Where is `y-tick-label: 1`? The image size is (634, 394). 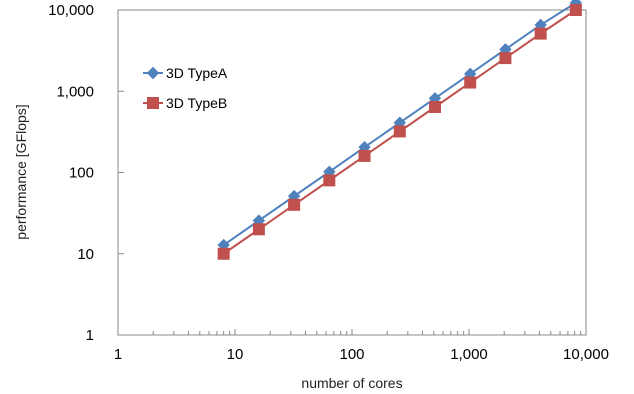
y-tick-label: 1 is located at coordinates (90, 335).